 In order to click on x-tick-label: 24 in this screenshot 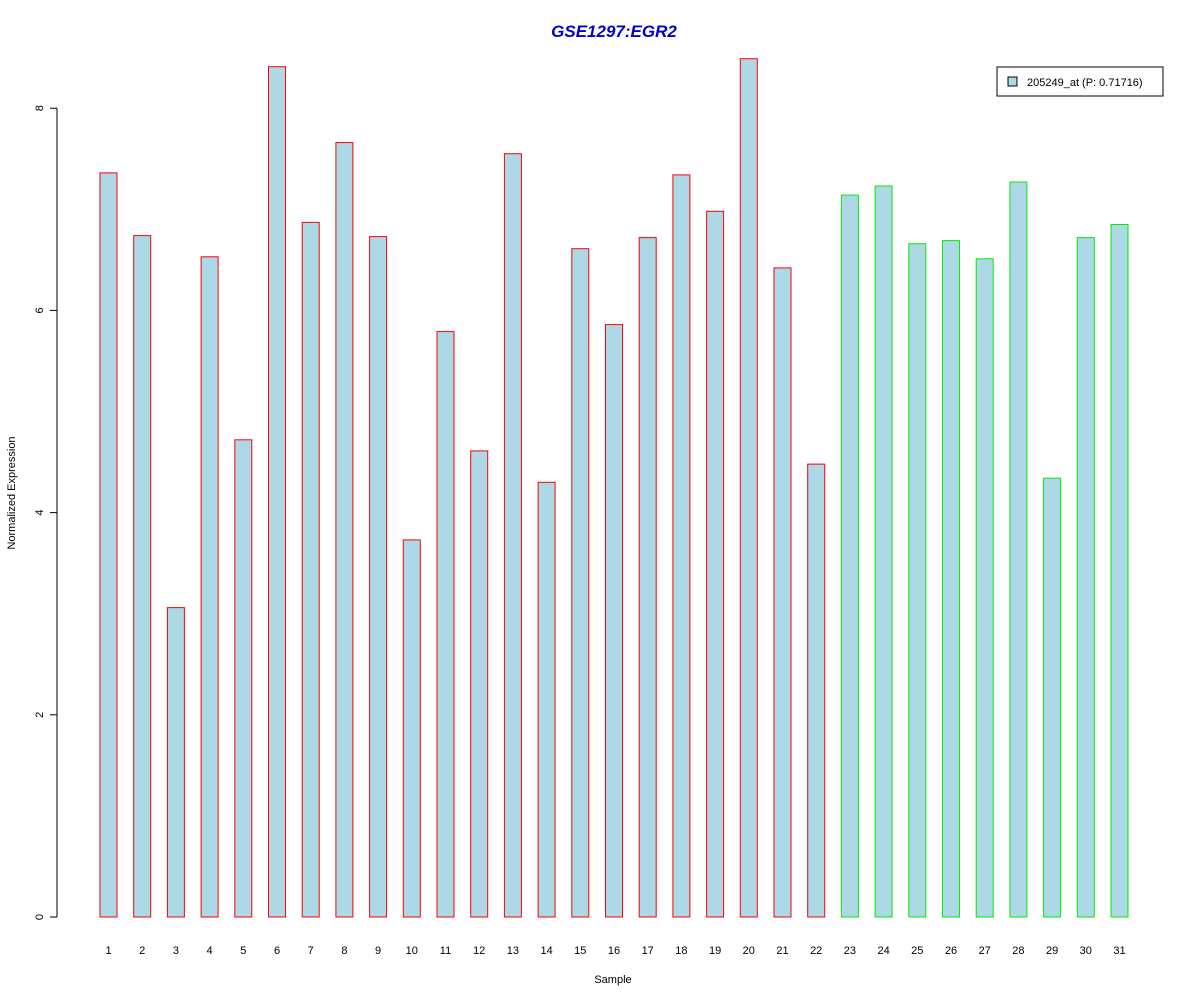, I will do `click(883, 951)`.